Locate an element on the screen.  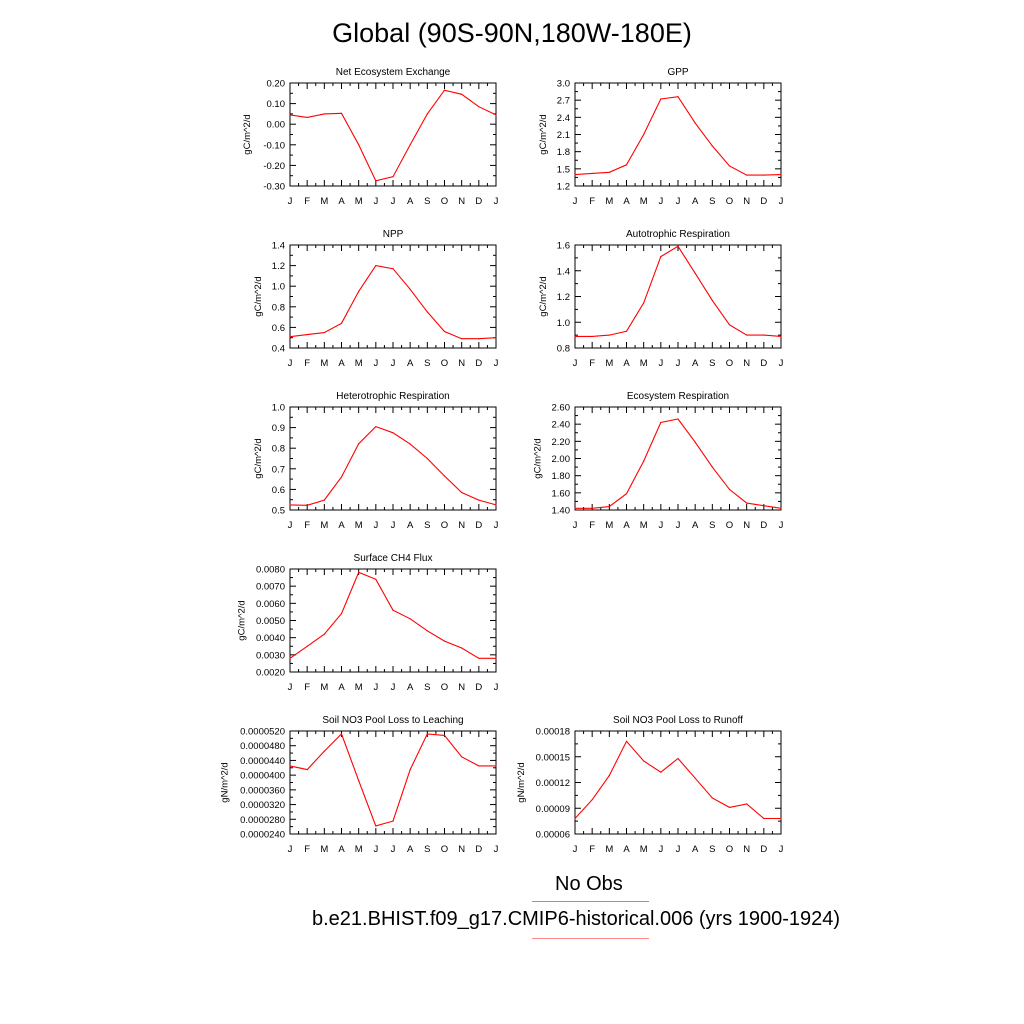
y-tick-label: 2.40 is located at coordinates (561, 425).